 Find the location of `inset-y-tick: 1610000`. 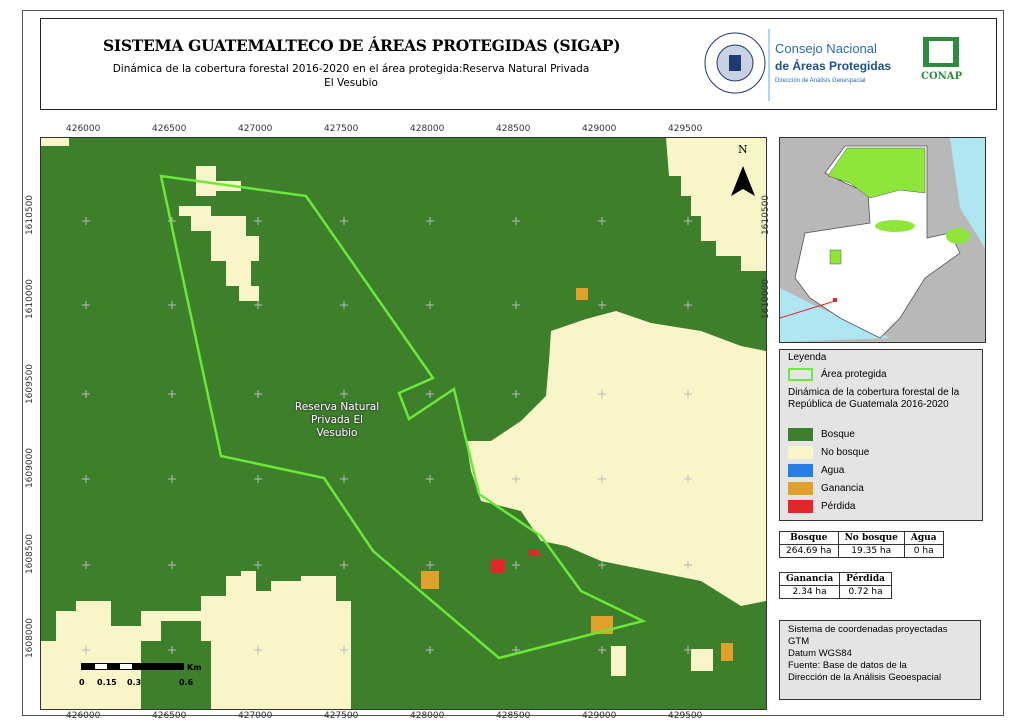

inset-y-tick: 1610000 is located at coordinates (766, 299).